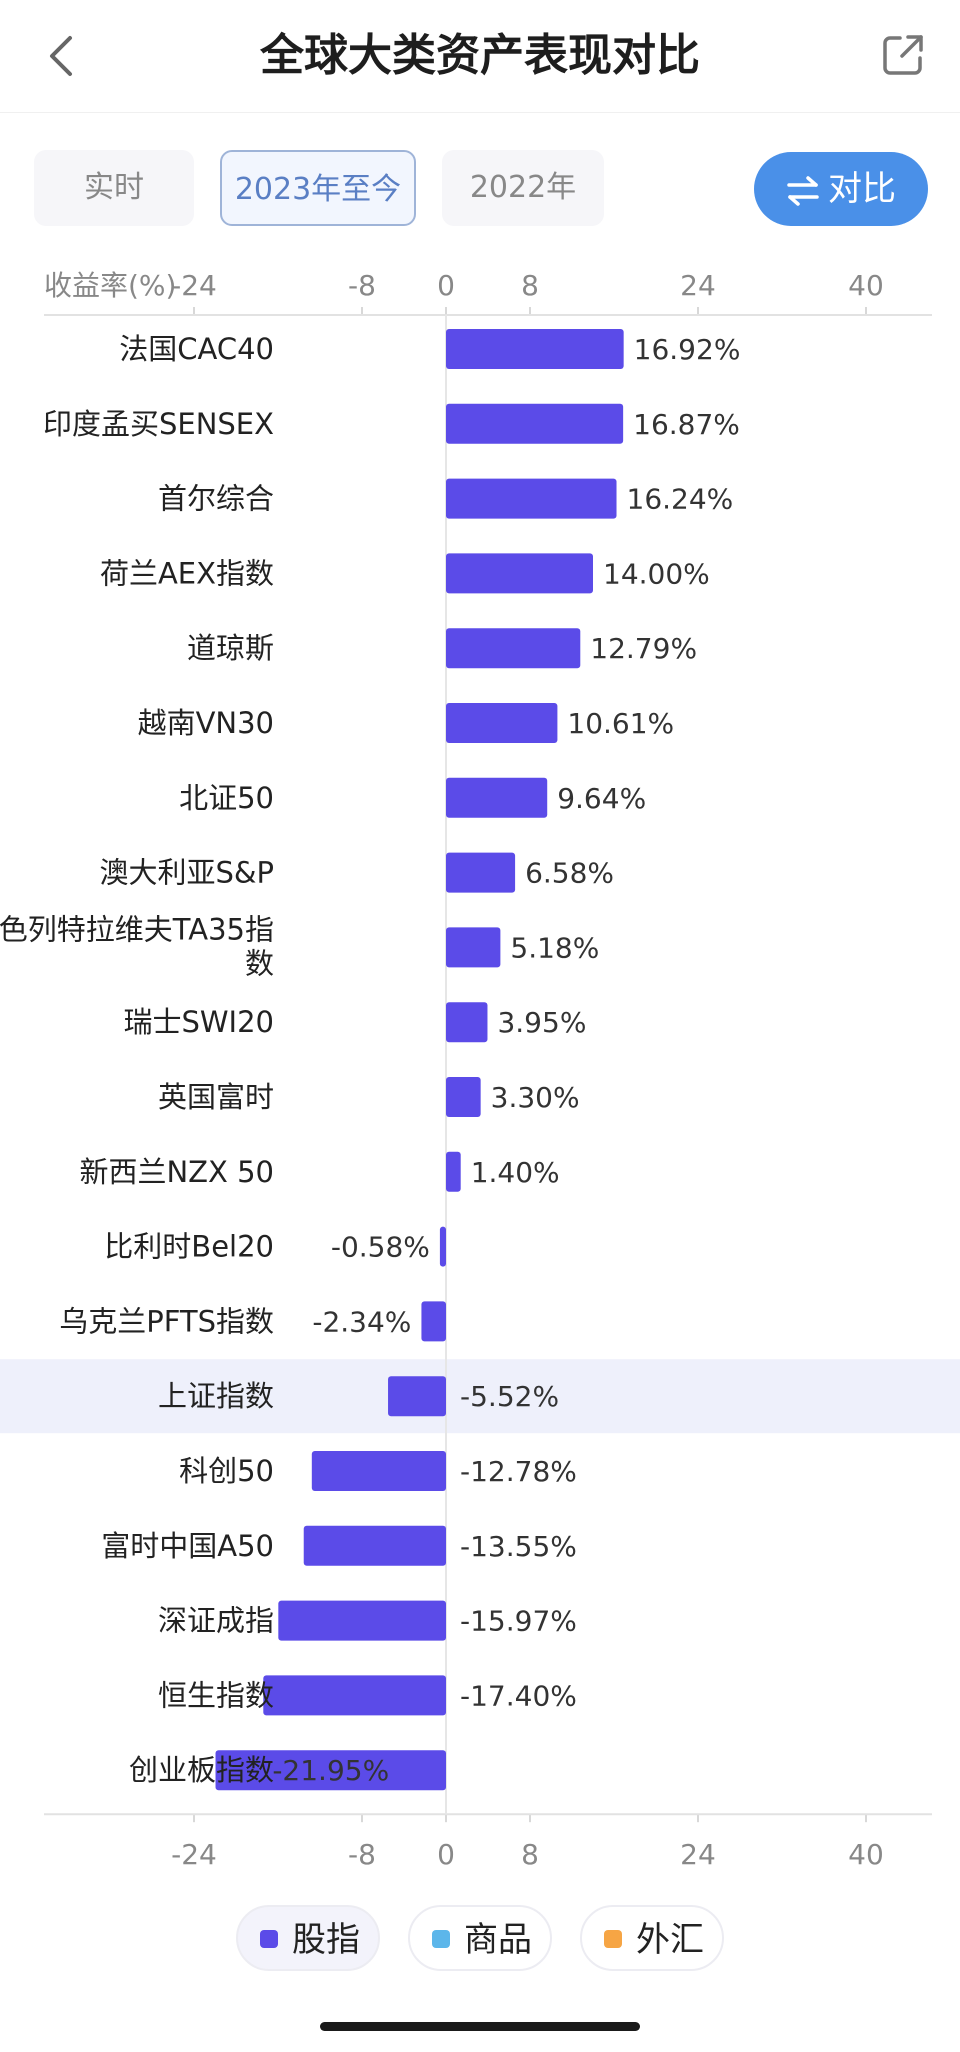  I want to click on value-label: 3.30%, so click(535, 1097).